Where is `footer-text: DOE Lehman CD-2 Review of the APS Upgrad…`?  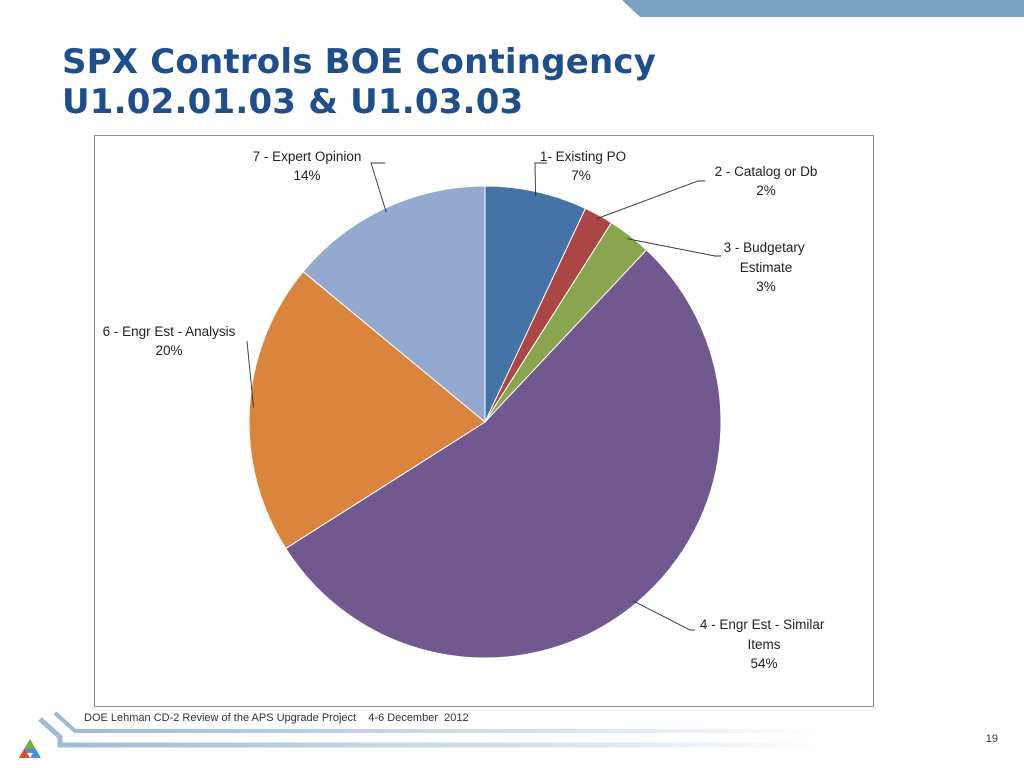
footer-text: DOE Lehman CD-2 Review of the APS Upgrad… is located at coordinates (276, 718).